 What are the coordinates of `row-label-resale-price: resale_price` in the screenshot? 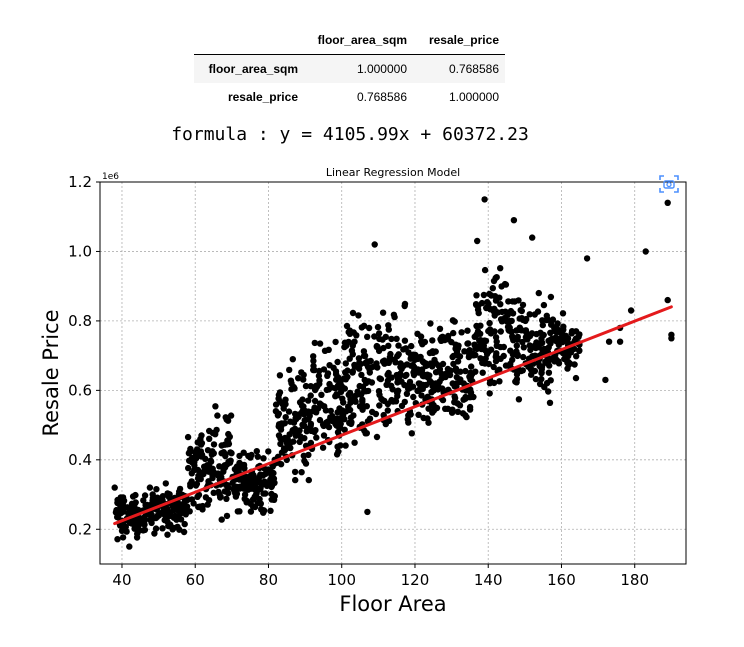 It's located at (262, 96).